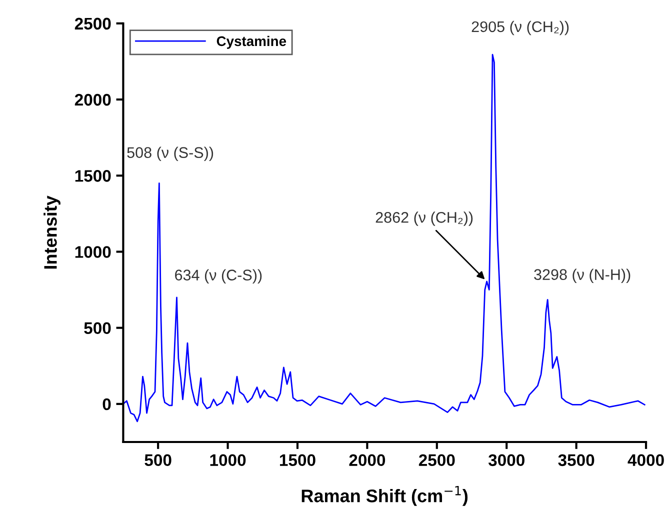 This screenshot has width=666, height=520. Describe the element at coordinates (106, 404) in the screenshot. I see `y-tick-label: 0` at that location.